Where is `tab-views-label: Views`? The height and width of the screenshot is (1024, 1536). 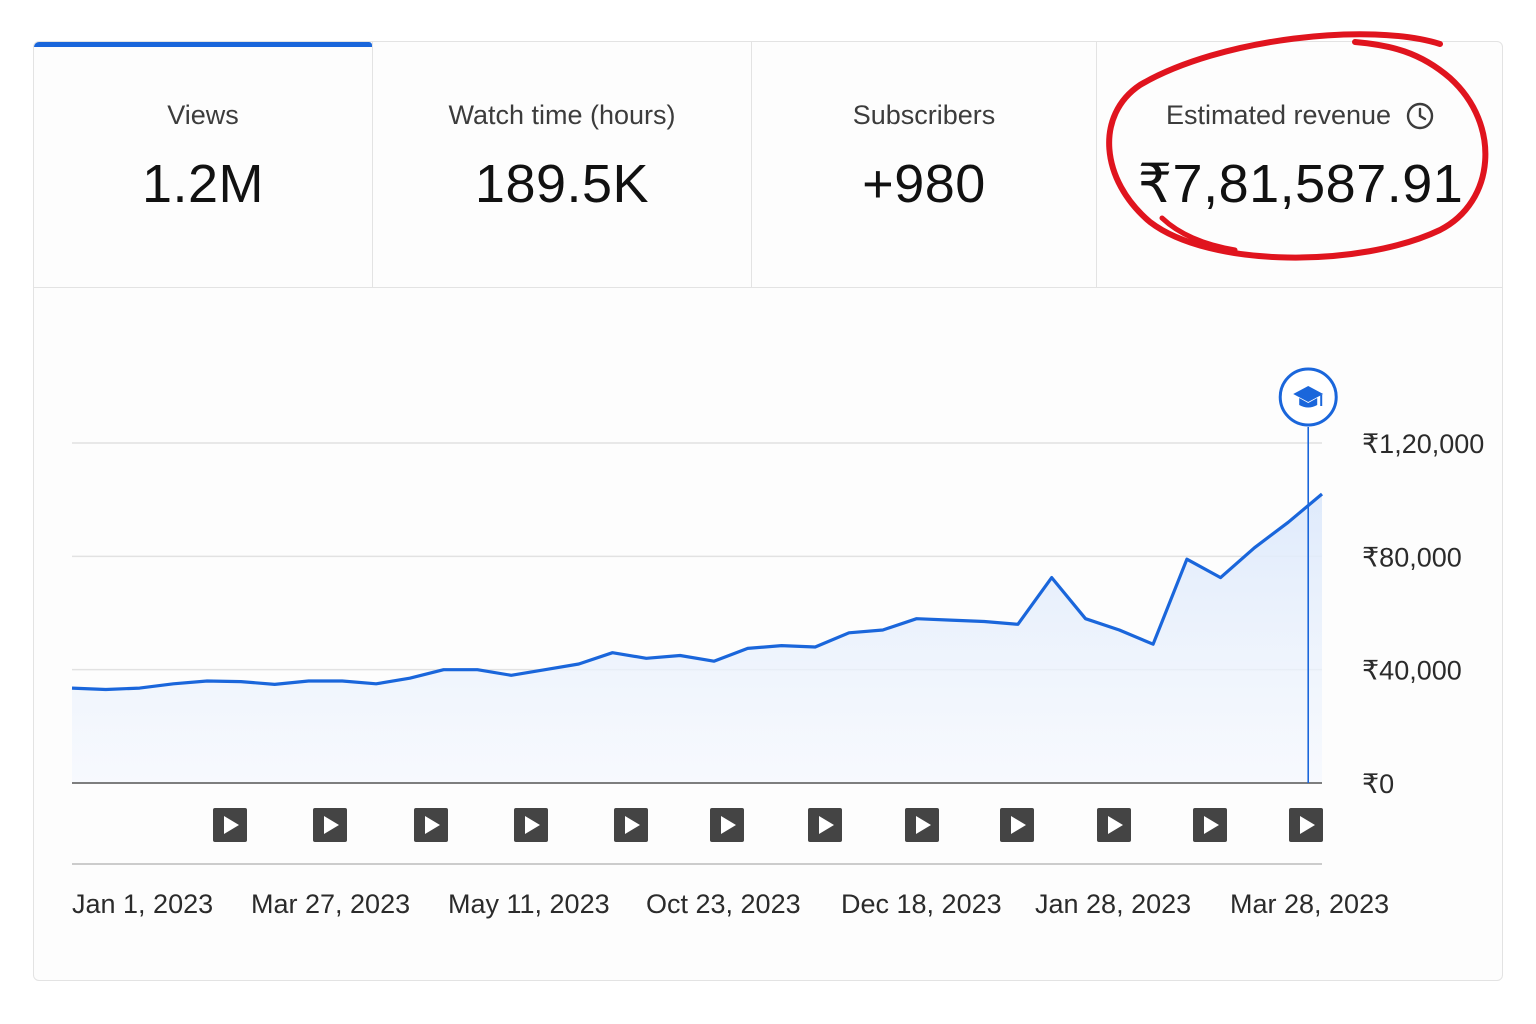 tab-views-label: Views is located at coordinates (203, 115).